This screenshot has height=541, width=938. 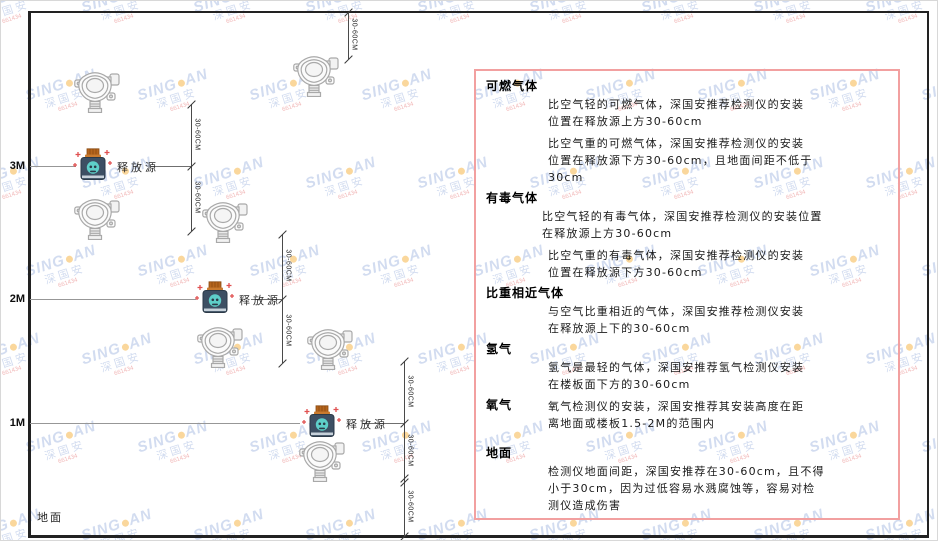 I want to click on guide-paragraph: 与空气比重相近的气体，深国安推荐检测仪安装 在释放源上下的30-60cm, so click(x=676, y=320).